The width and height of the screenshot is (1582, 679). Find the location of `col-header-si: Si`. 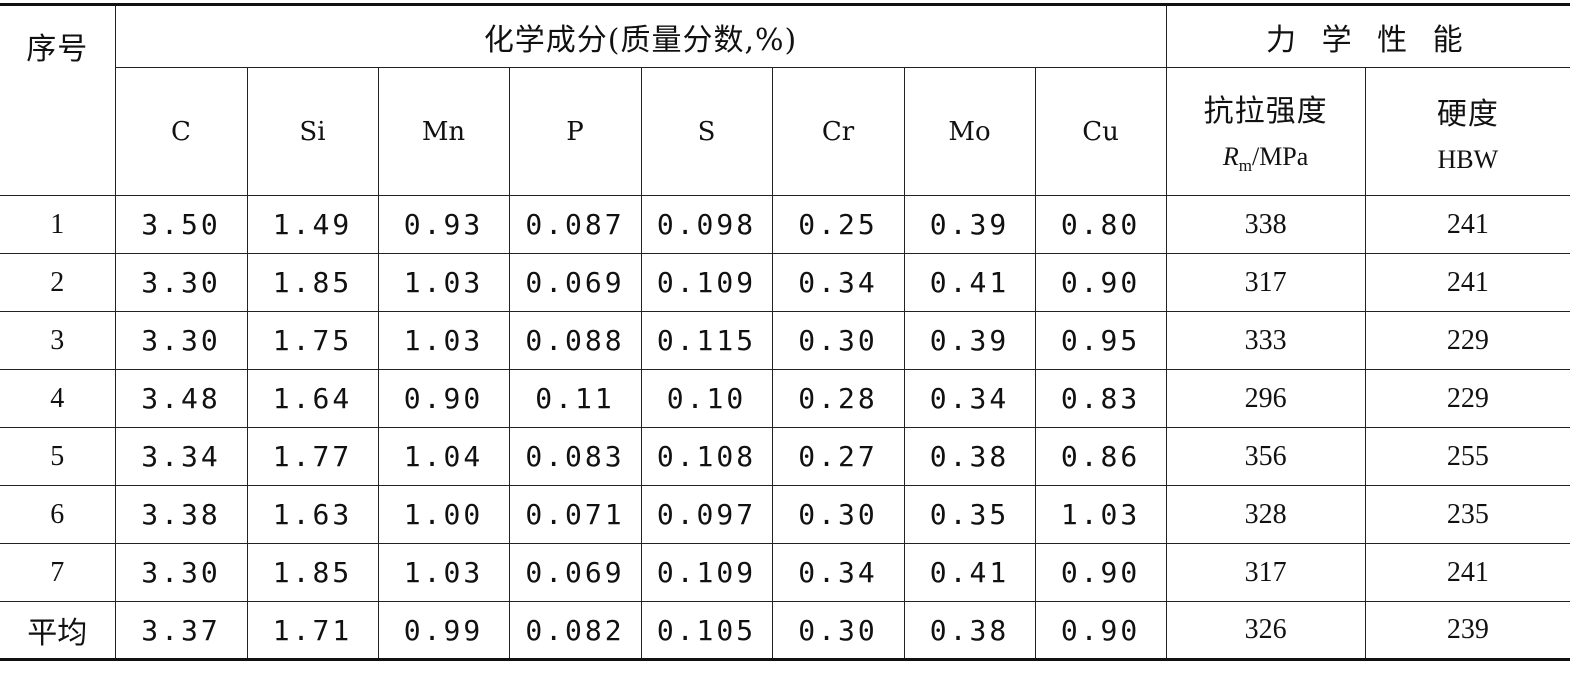

col-header-si: Si is located at coordinates (312, 131).